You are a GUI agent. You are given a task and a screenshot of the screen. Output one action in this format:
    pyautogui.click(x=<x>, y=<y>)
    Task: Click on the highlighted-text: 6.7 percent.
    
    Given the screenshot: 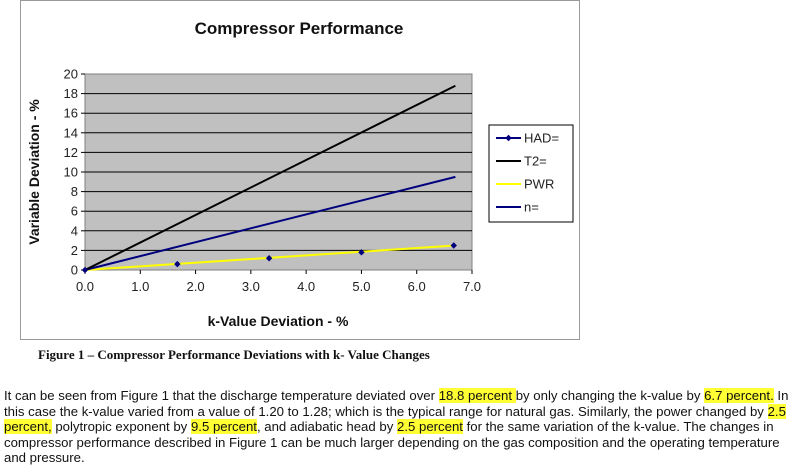 What is the action you would take?
    pyautogui.click(x=739, y=395)
    